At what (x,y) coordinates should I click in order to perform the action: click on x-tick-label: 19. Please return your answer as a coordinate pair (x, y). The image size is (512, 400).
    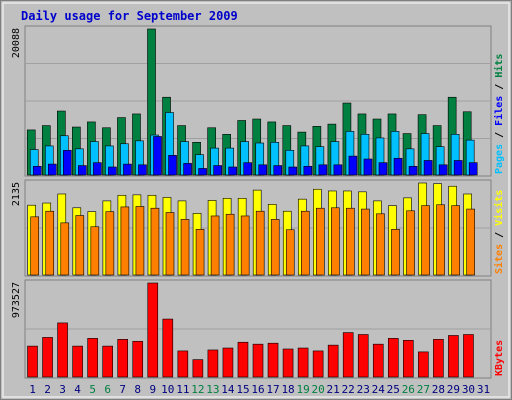
    Looking at the image, I should click on (302, 389).